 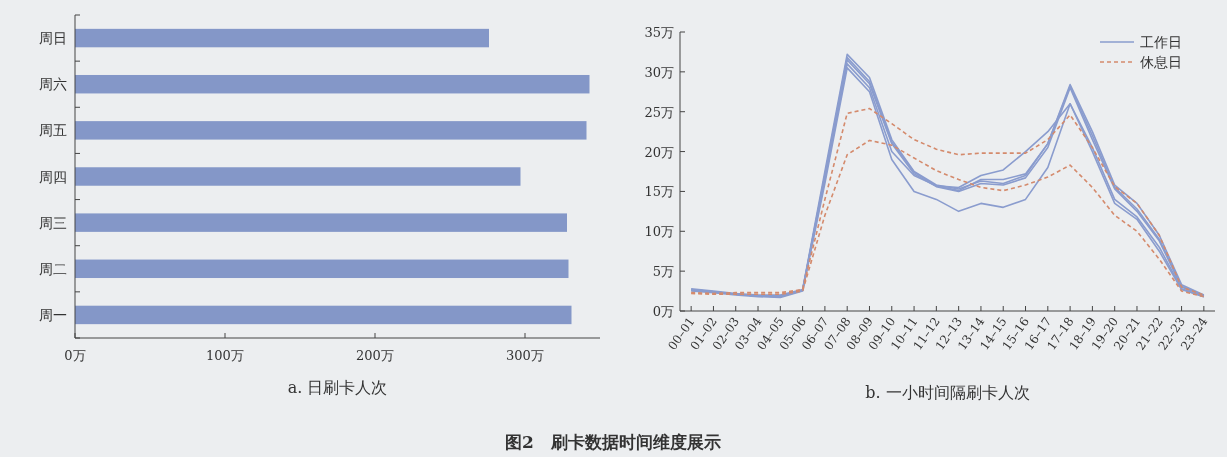 What do you see at coordinates (75, 355) in the screenshot?
I see `x-tick-label: 0万` at bounding box center [75, 355].